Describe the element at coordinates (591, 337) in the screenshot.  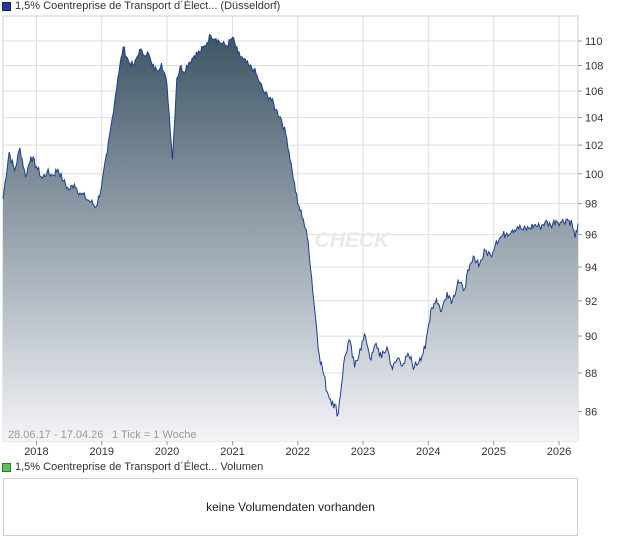
I see `y-tick-label: 90` at that location.